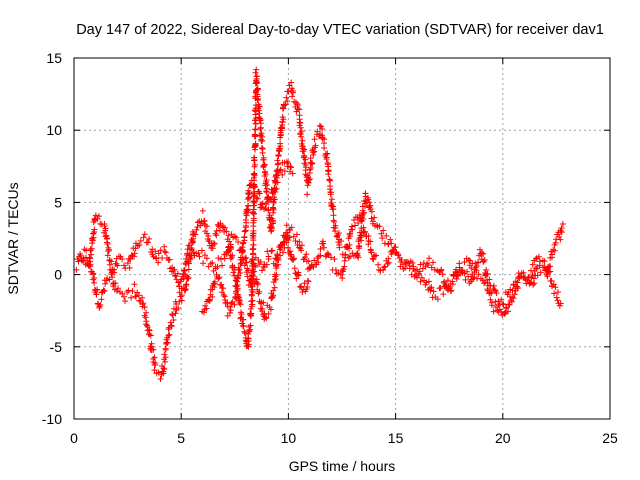  What do you see at coordinates (396, 438) in the screenshot?
I see `x-tick-label: 15` at bounding box center [396, 438].